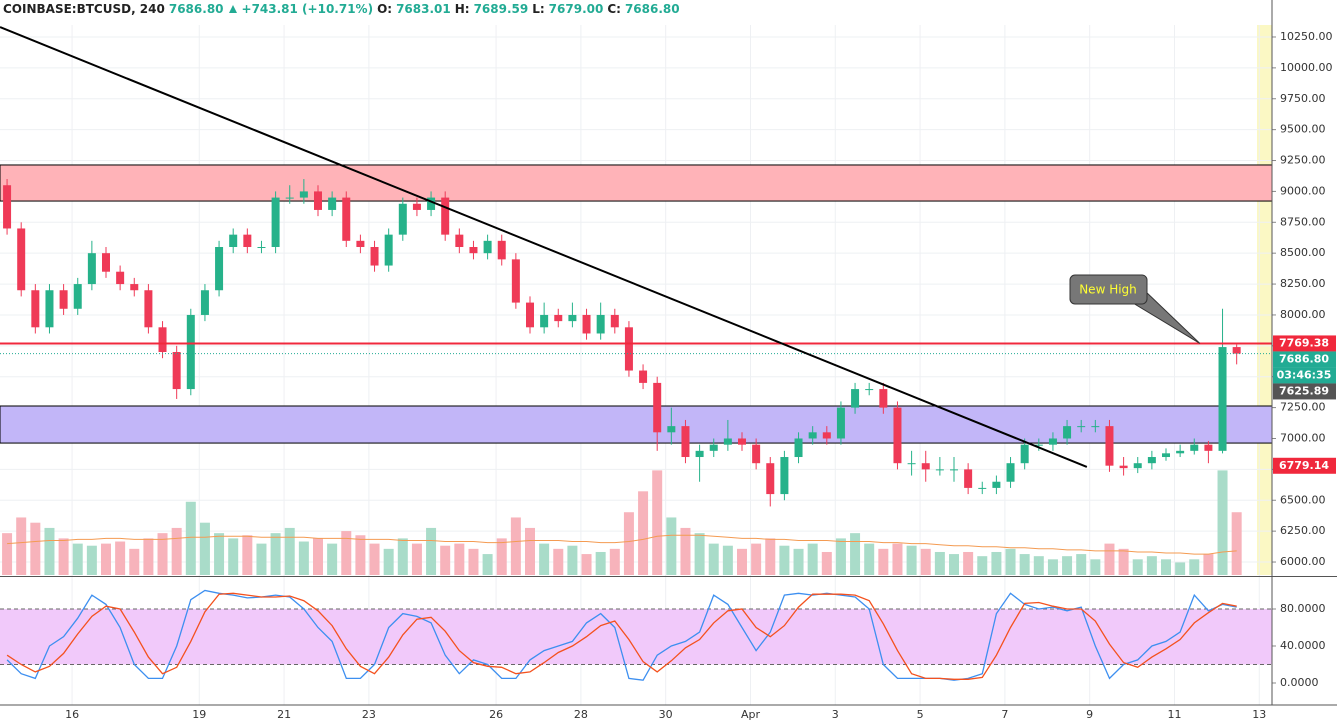  Describe the element at coordinates (1303, 283) in the screenshot. I see `y-tick-label: 8250.00` at that location.